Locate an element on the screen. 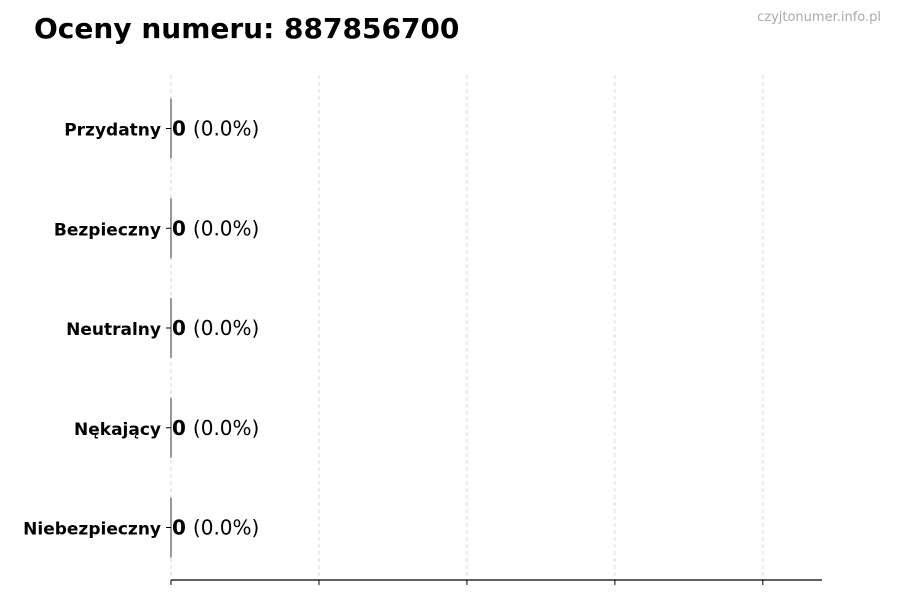 The height and width of the screenshot is (600, 900). category-label: Bezpieczny is located at coordinates (107, 230).